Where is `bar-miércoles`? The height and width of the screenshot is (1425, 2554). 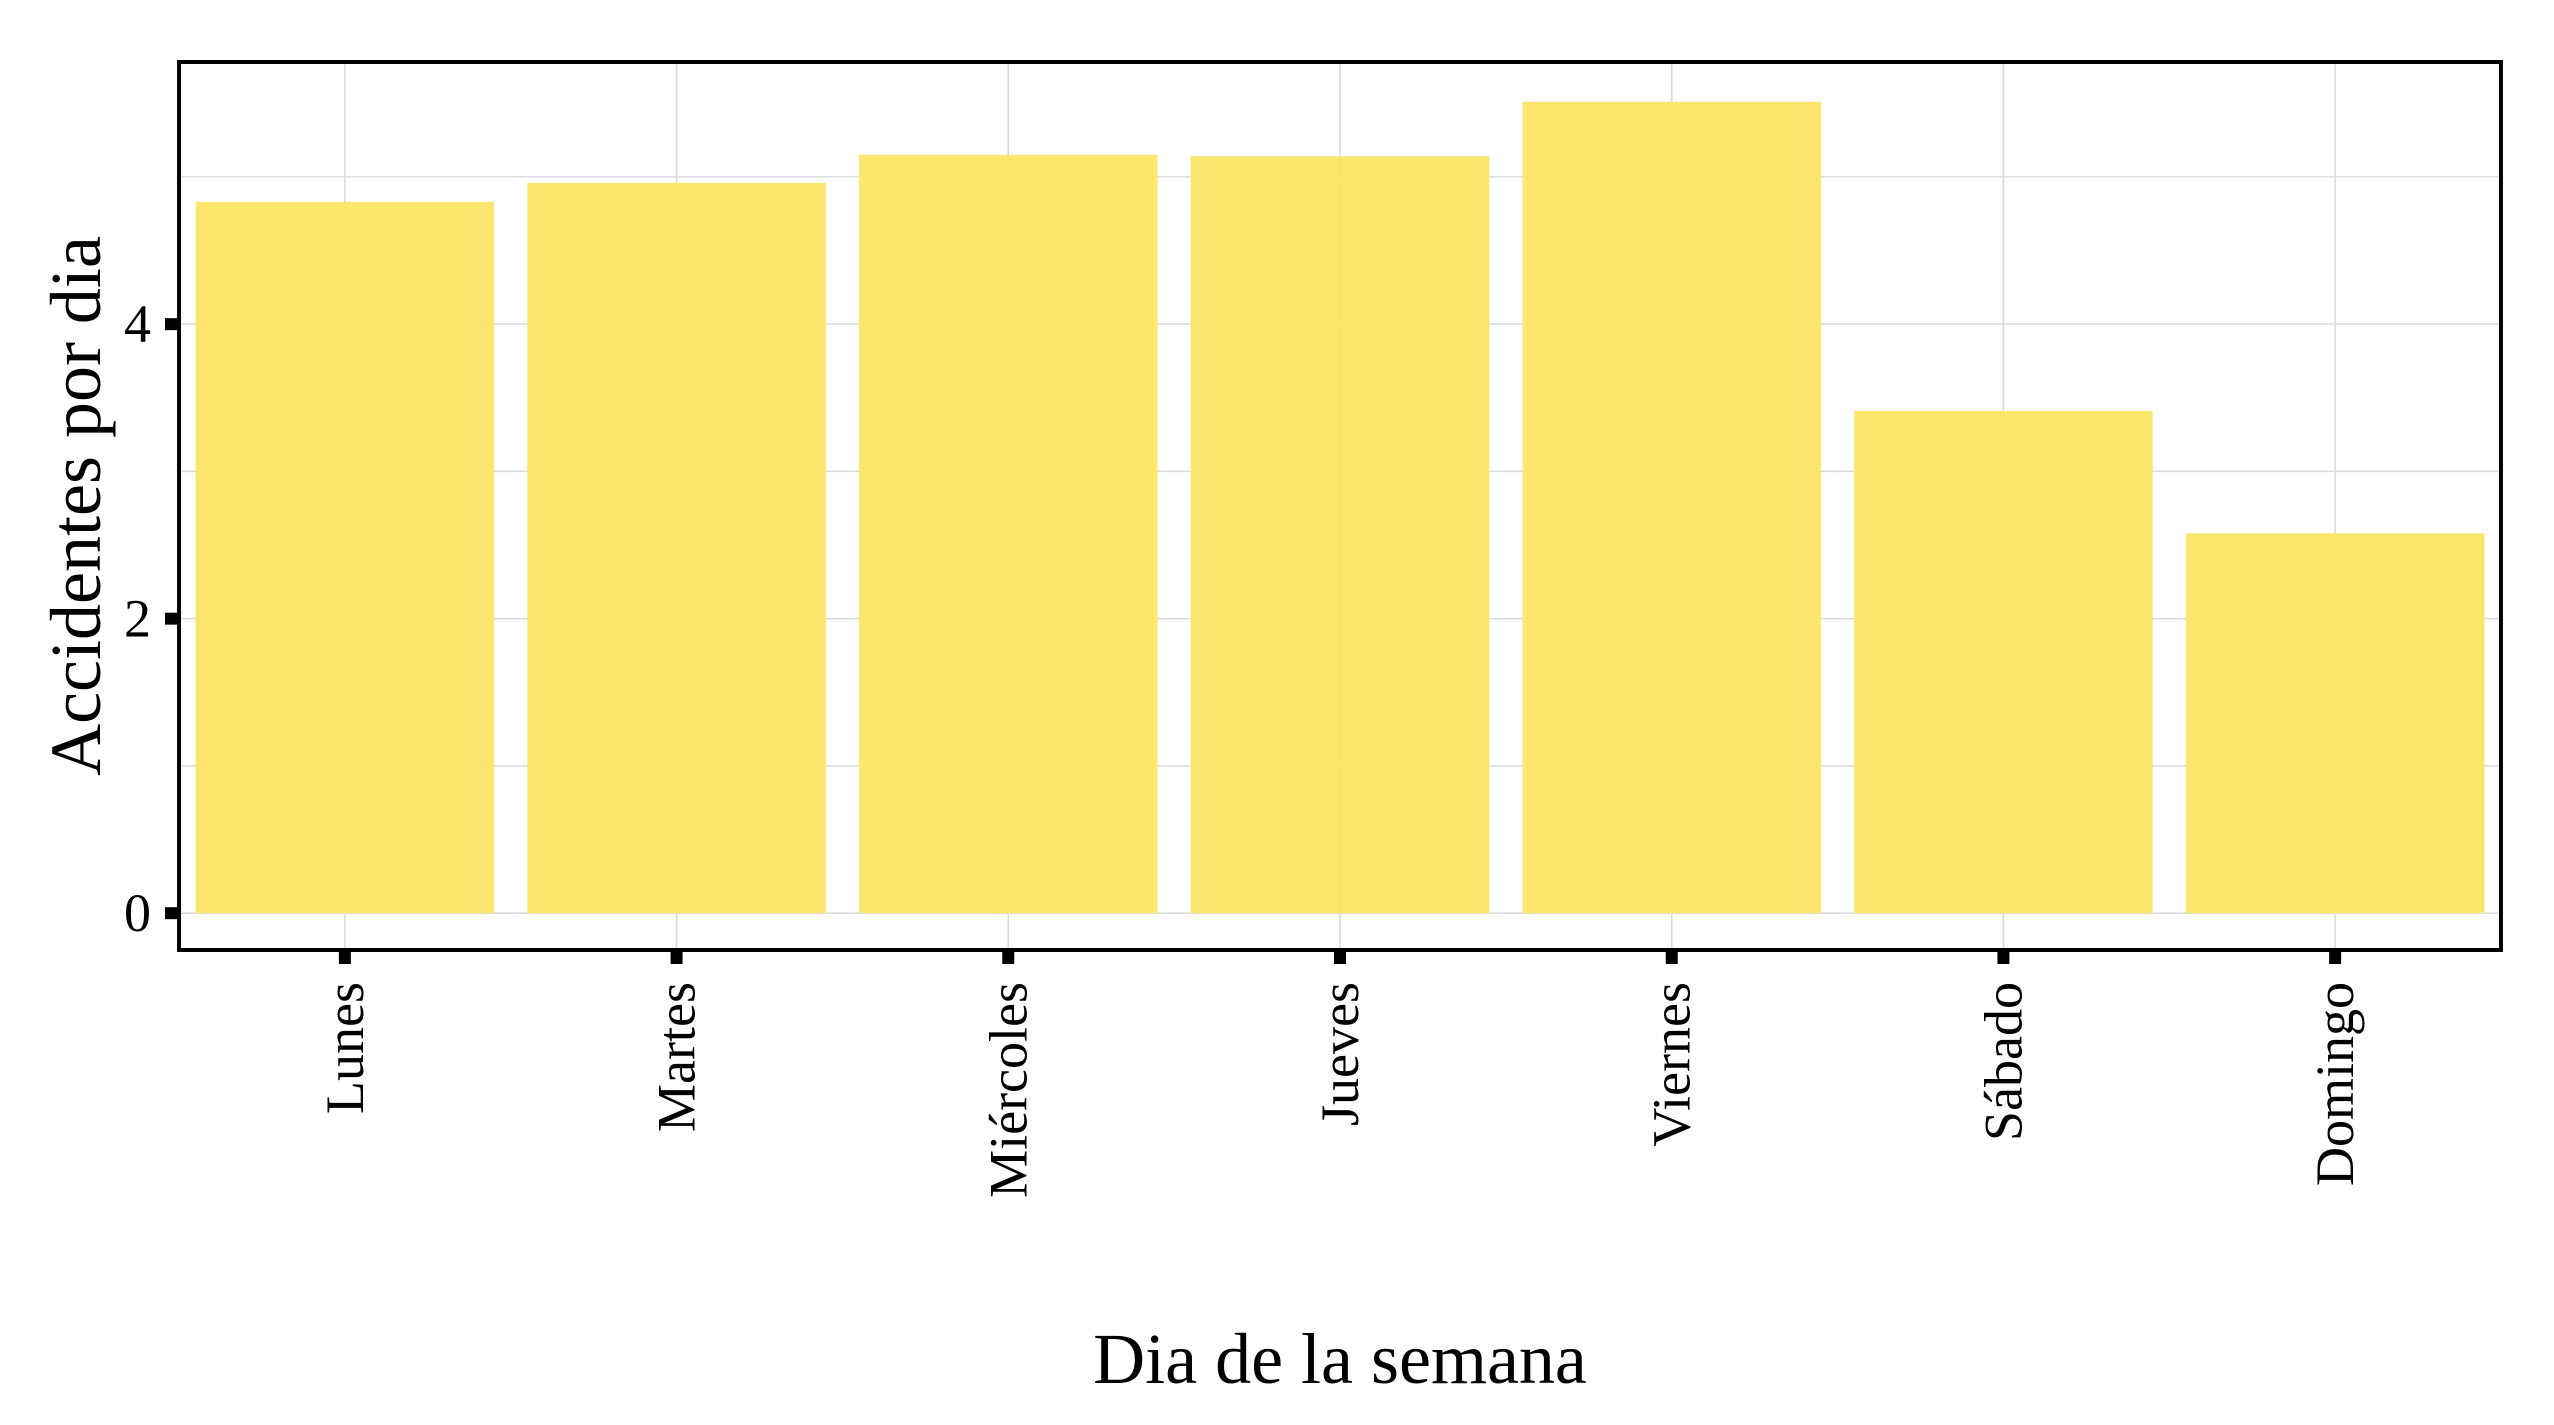 bar-miércoles is located at coordinates (1008, 534).